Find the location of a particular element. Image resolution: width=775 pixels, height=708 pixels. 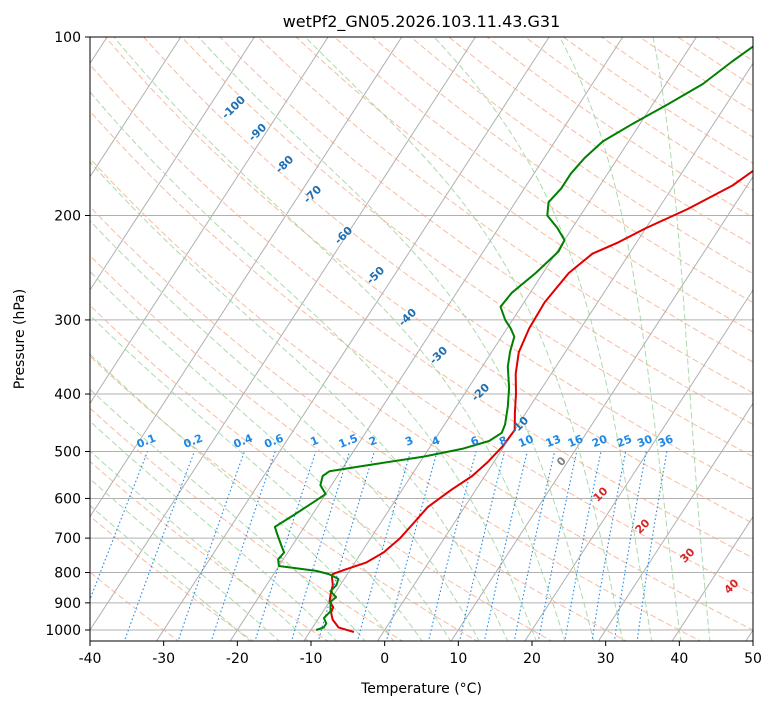

mixing-ratio-label: 2 is located at coordinates (373, 441).